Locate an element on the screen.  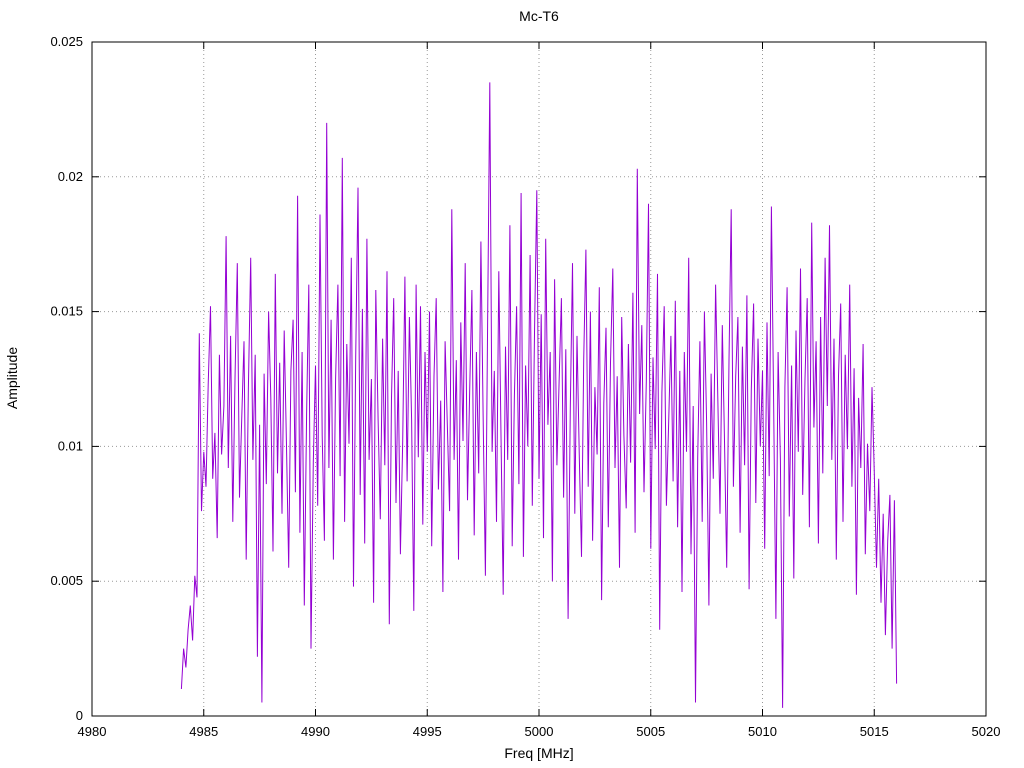
x-tick-label: 4995 is located at coordinates (427, 731).